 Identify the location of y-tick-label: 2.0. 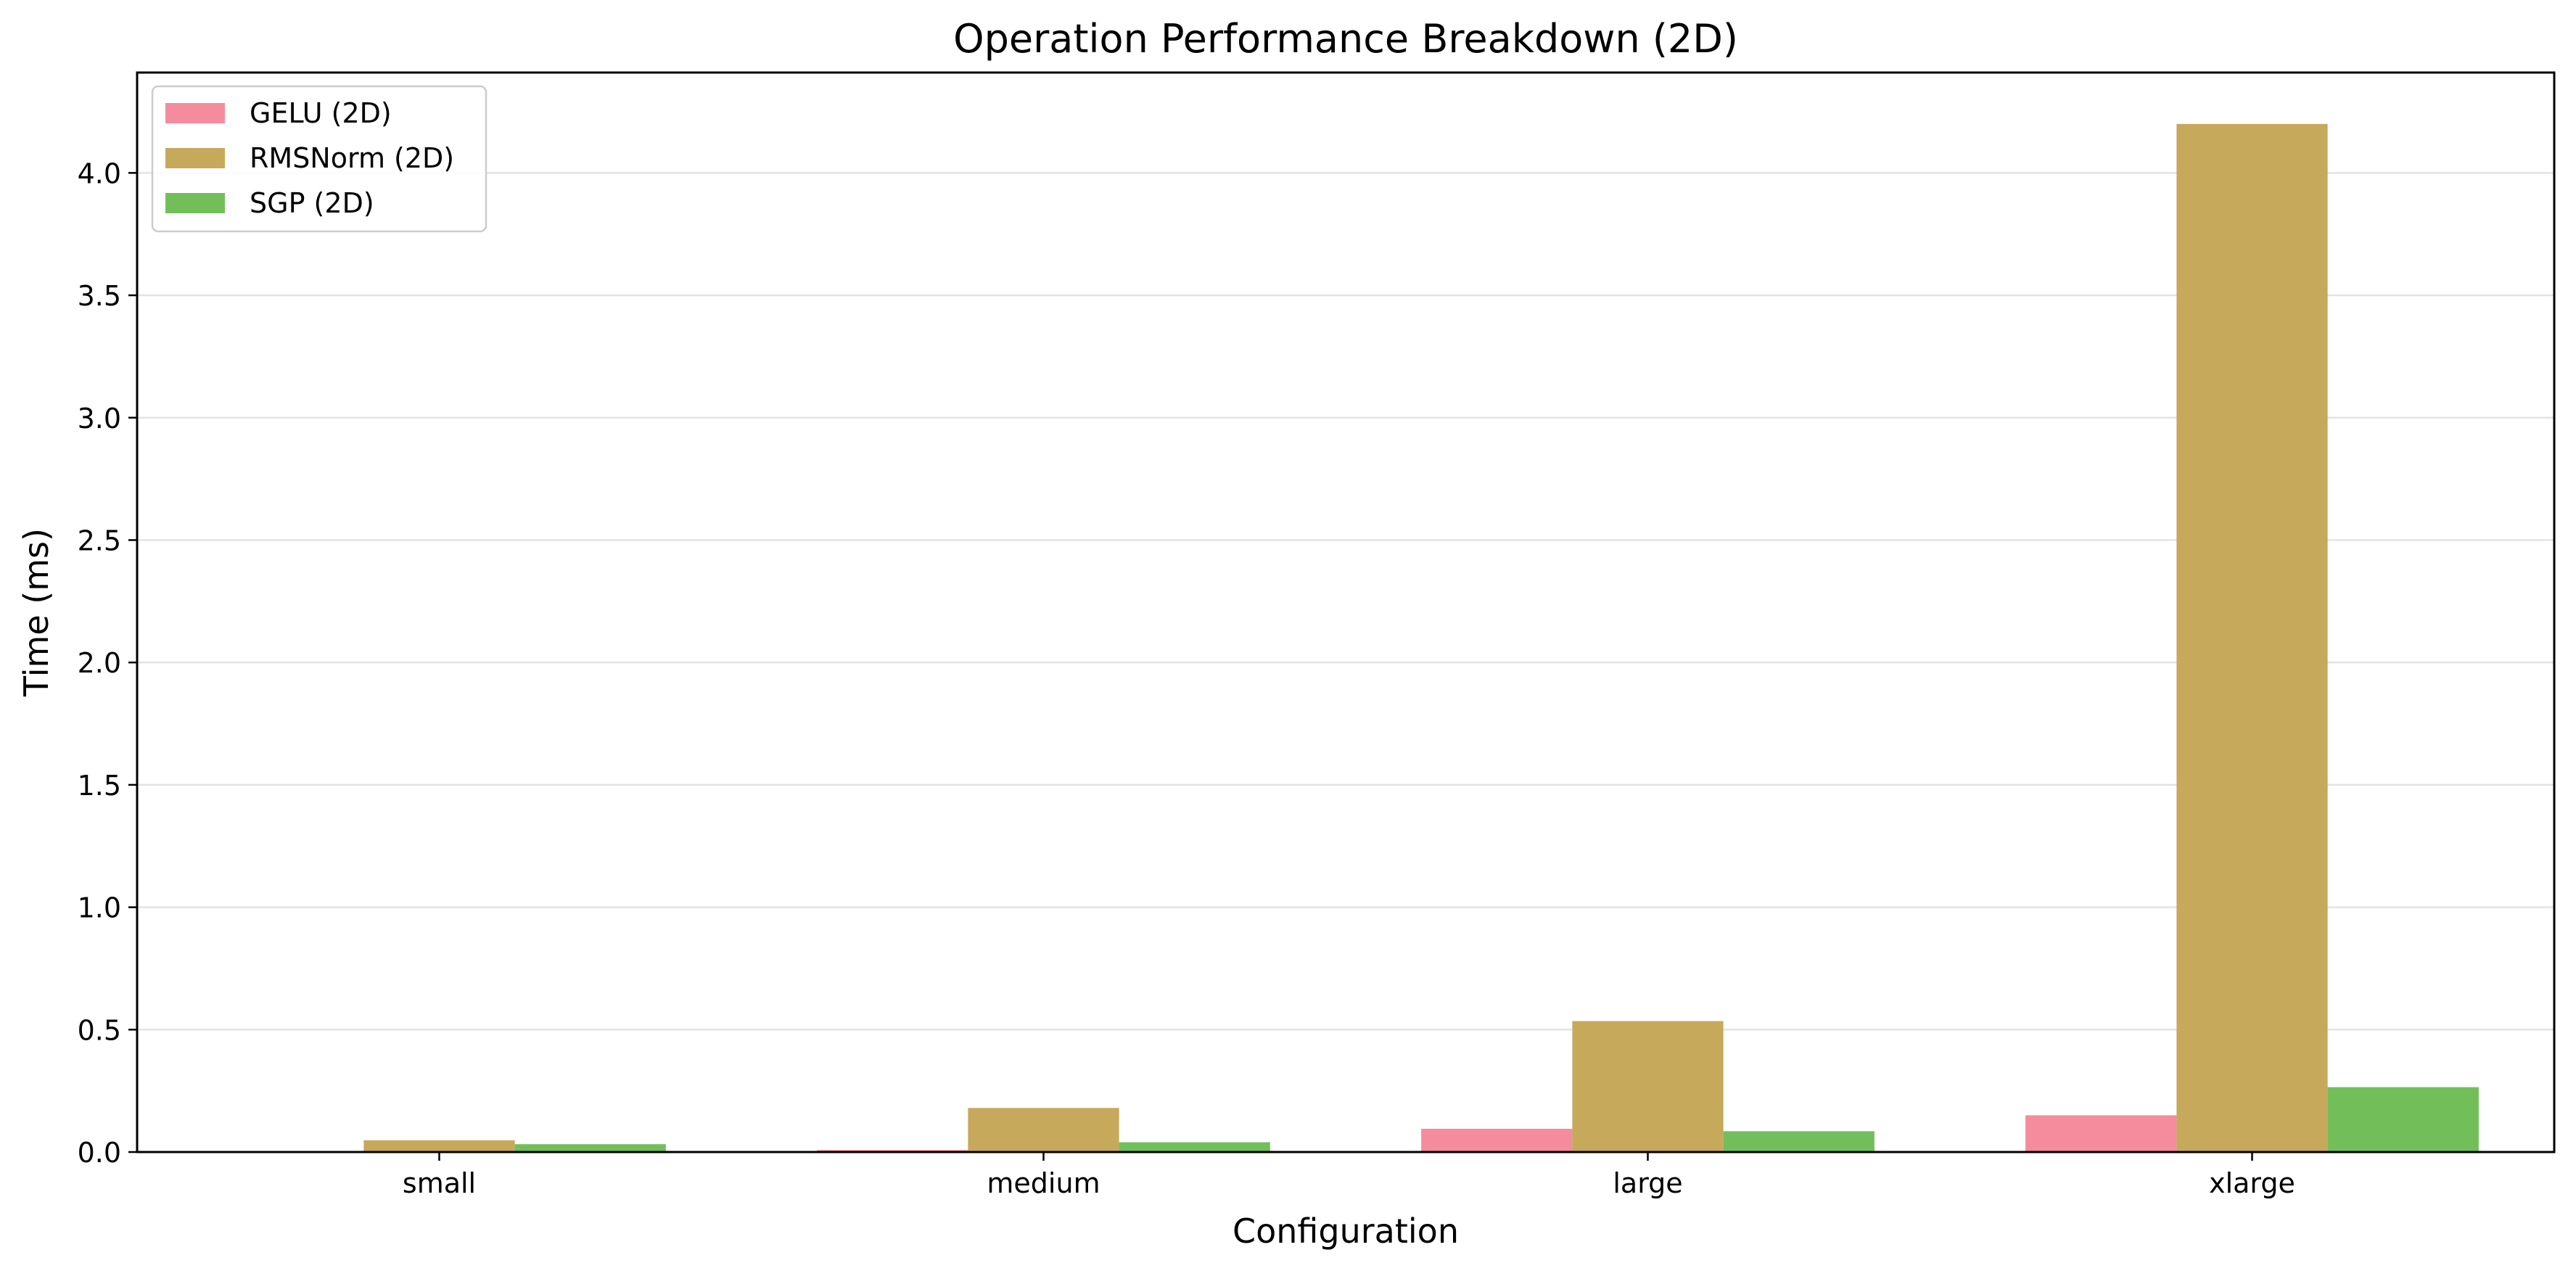
(99, 663).